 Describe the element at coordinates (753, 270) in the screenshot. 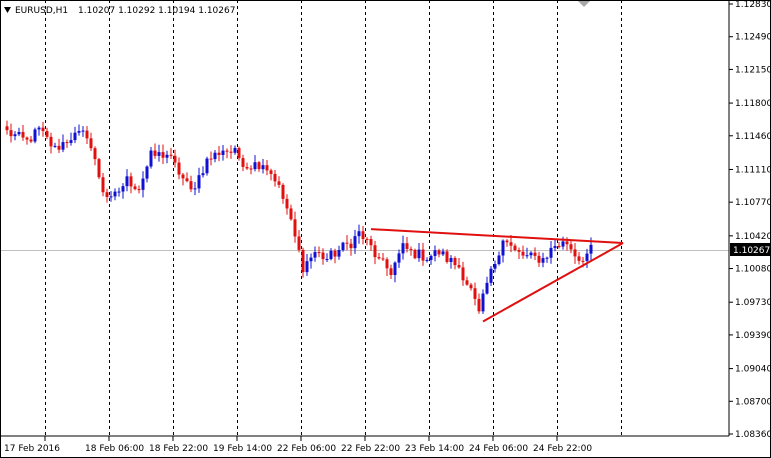

I see `y-tick-label: 1.10080` at that location.